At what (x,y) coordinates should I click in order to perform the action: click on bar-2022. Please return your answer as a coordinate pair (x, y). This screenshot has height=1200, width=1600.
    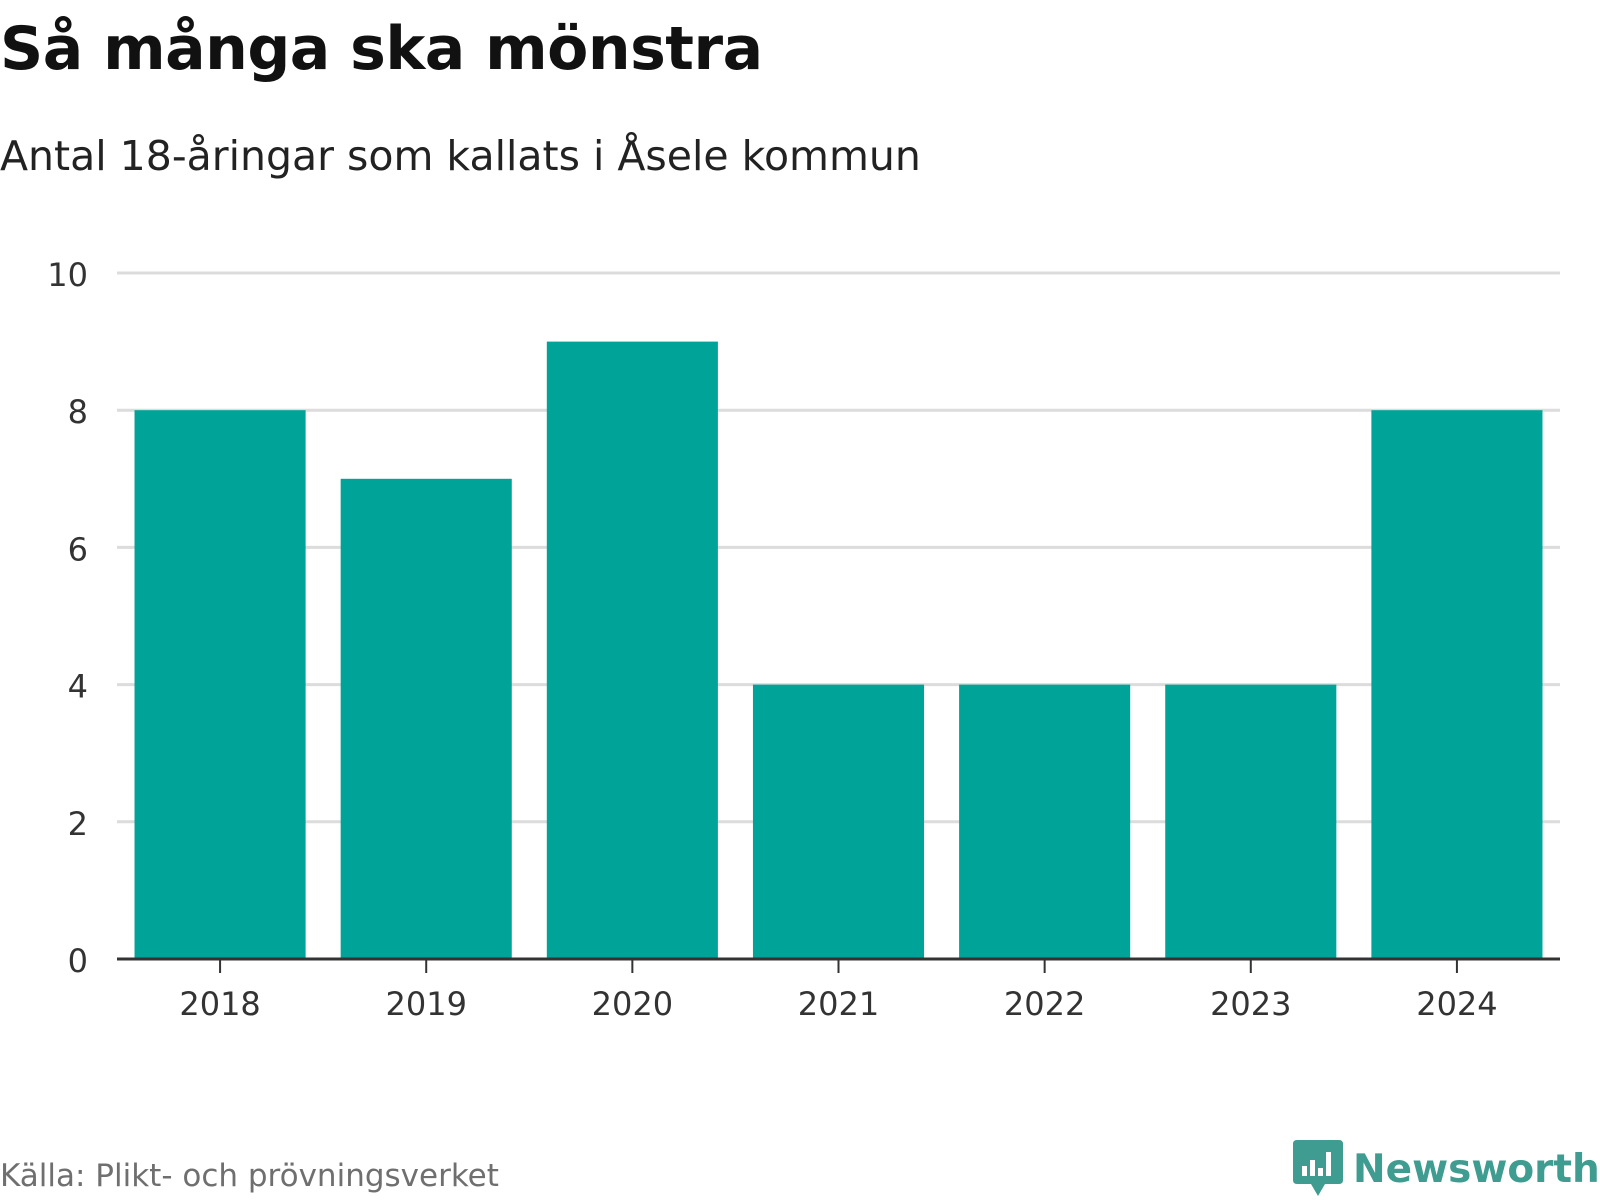
    Looking at the image, I should click on (1045, 821).